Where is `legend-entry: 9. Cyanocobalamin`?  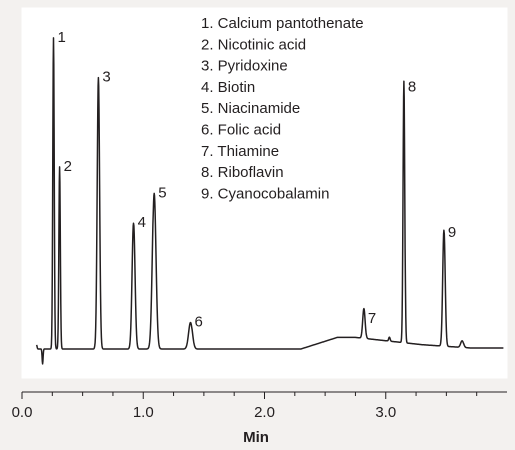 legend-entry: 9. Cyanocobalamin is located at coordinates (265, 193).